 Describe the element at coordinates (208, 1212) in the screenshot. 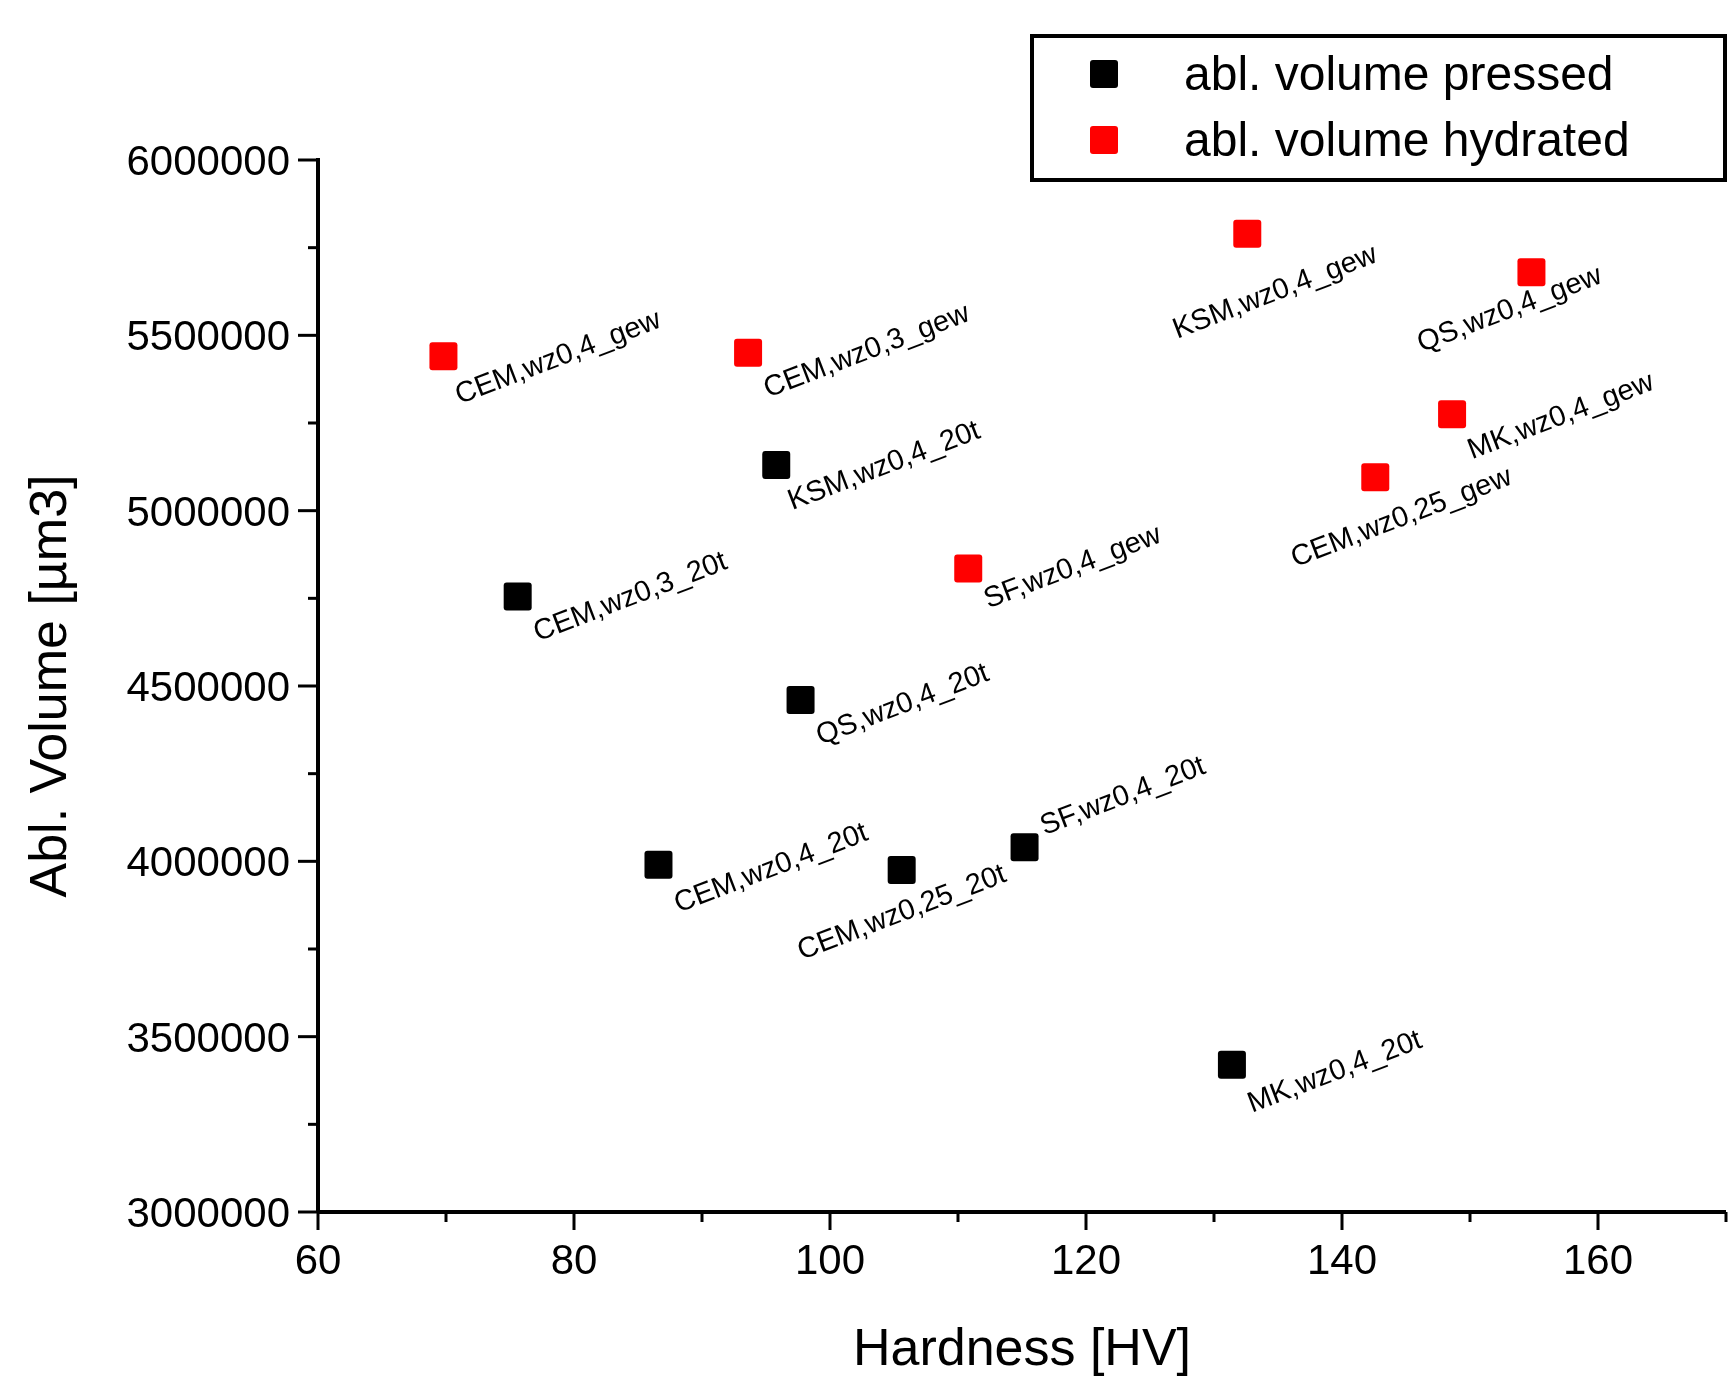

I see `y-tick-label: 3000000` at that location.